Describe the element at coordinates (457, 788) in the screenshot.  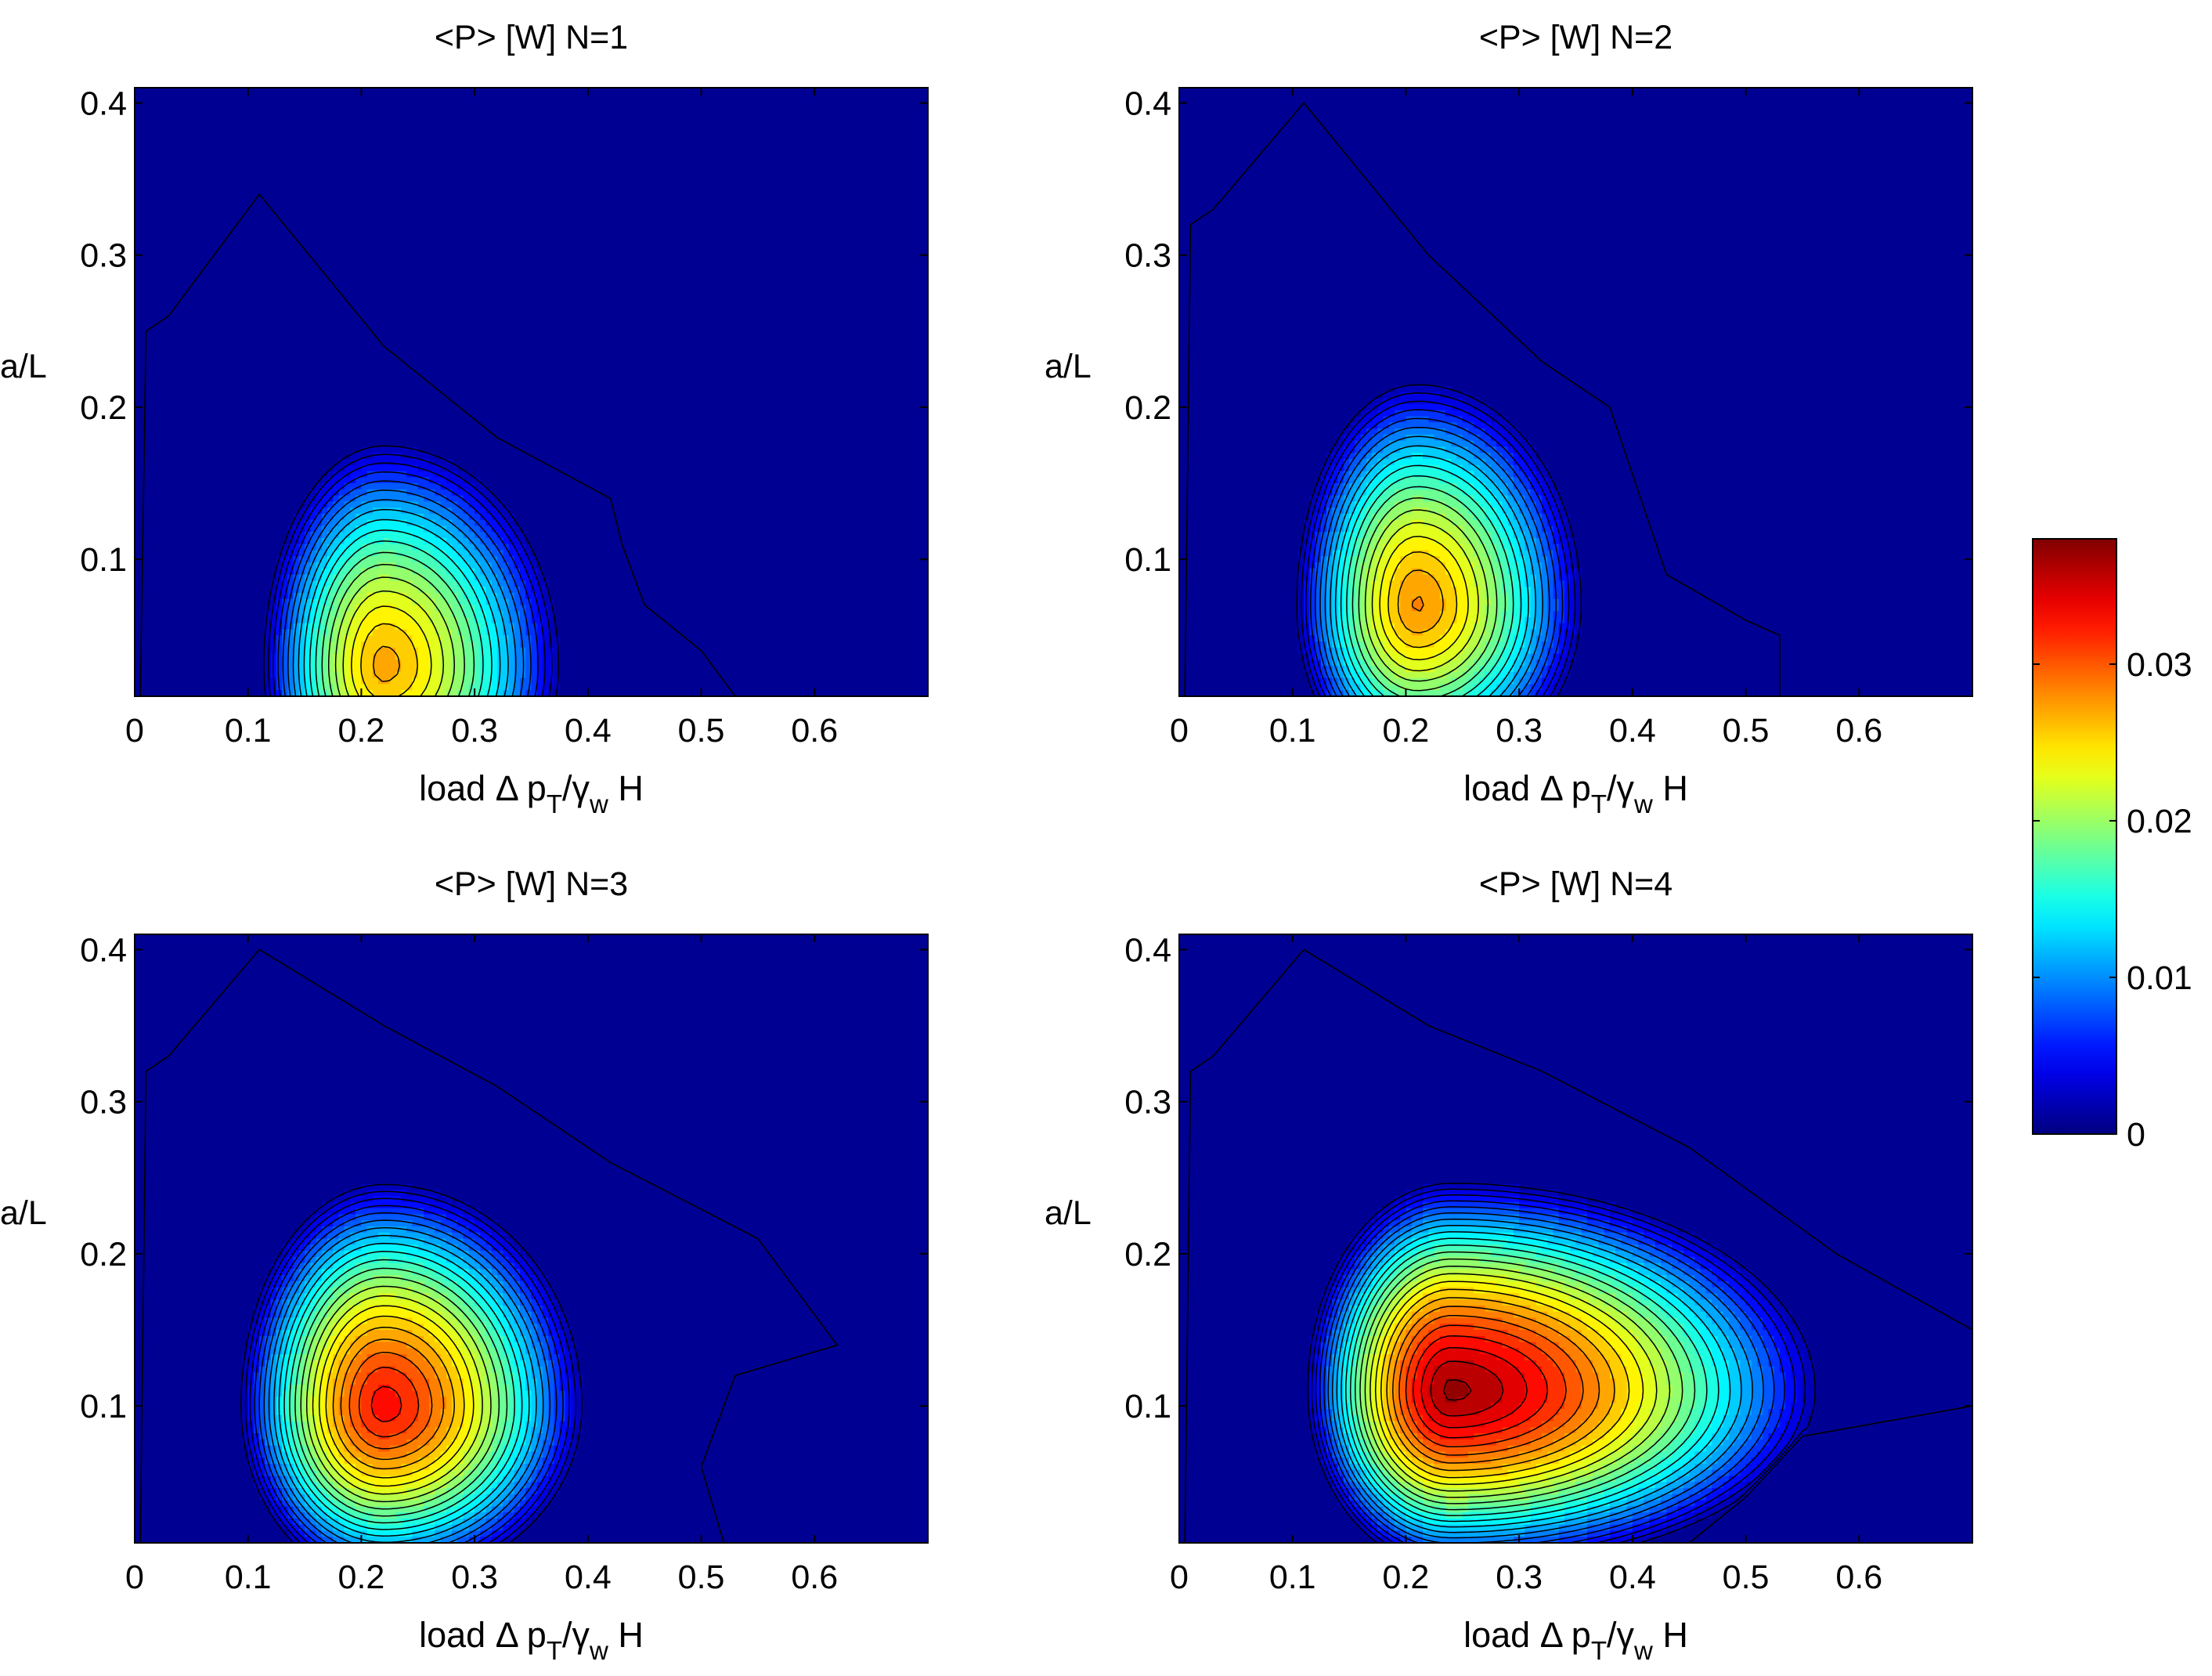
I see `x-label-pre: load` at that location.